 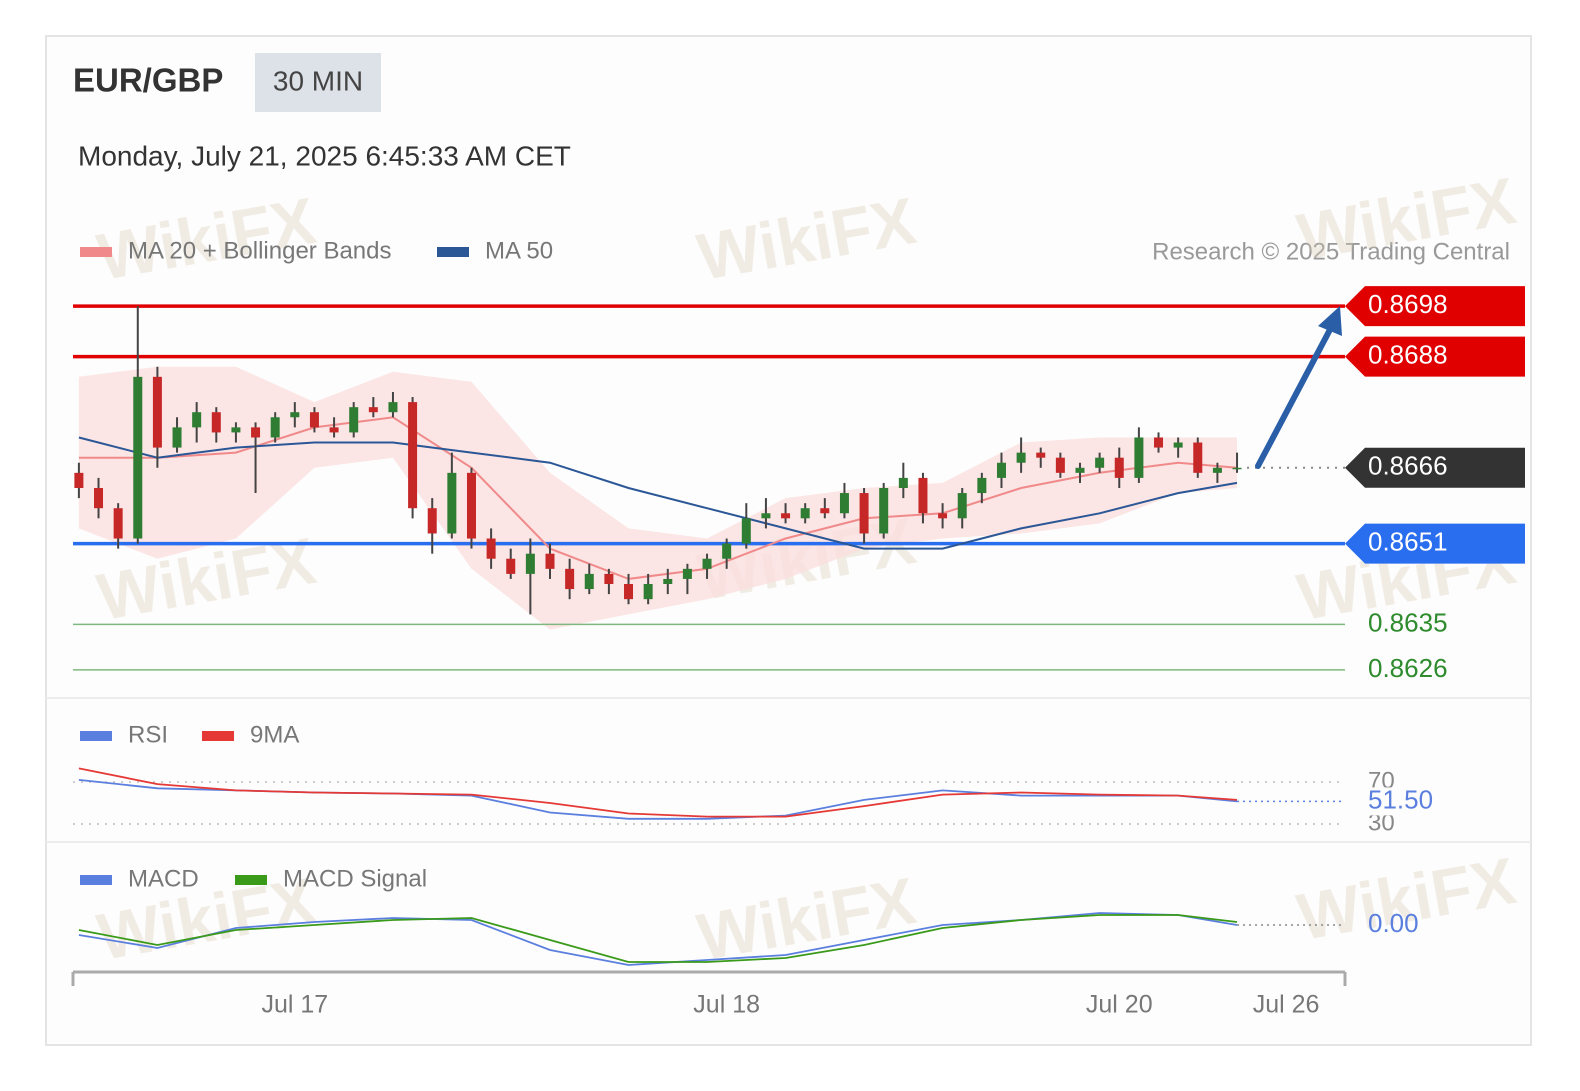 What do you see at coordinates (1408, 304) in the screenshot?
I see `level-label: 0.8698` at bounding box center [1408, 304].